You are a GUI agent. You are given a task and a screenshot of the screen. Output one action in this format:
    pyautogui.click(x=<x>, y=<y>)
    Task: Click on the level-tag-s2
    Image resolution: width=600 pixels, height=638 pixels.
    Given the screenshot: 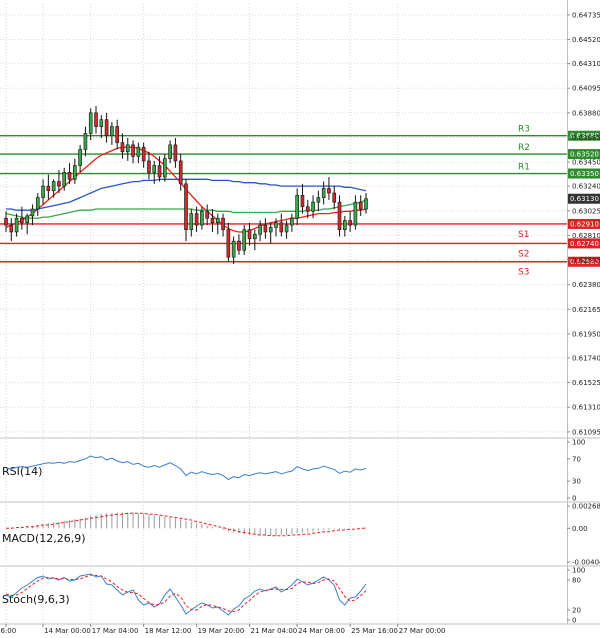 What is the action you would take?
    pyautogui.click(x=584, y=243)
    